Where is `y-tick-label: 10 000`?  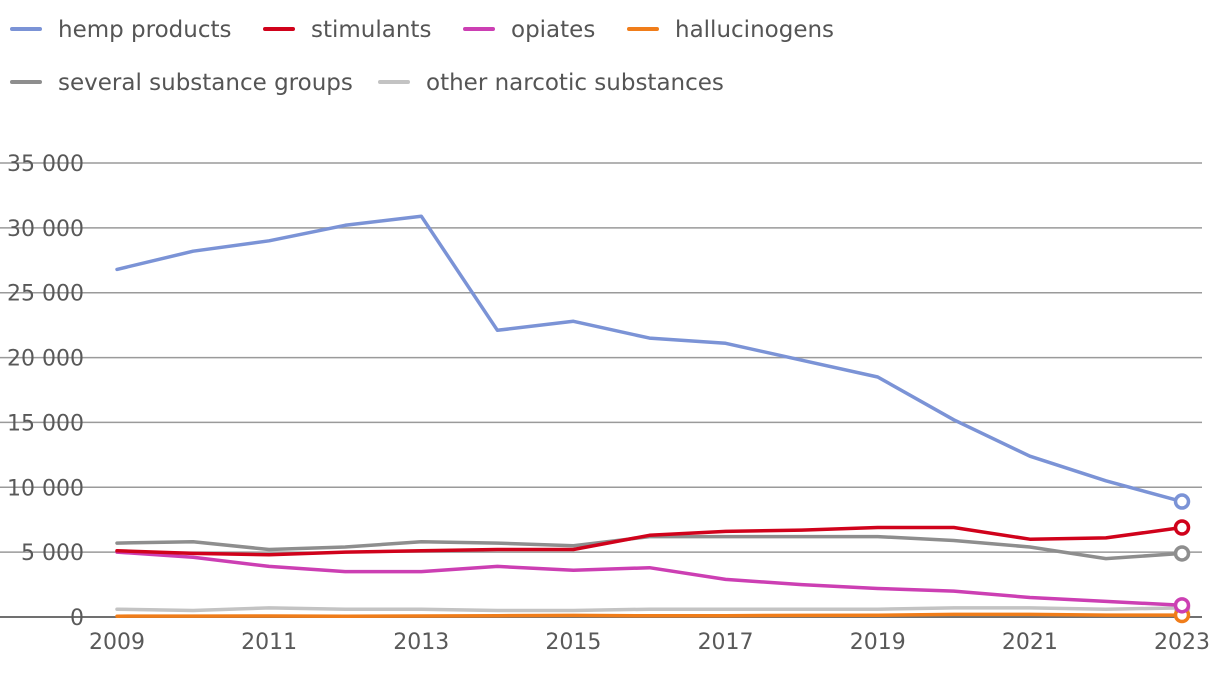
y-tick-label: 10 000 is located at coordinates (45, 488).